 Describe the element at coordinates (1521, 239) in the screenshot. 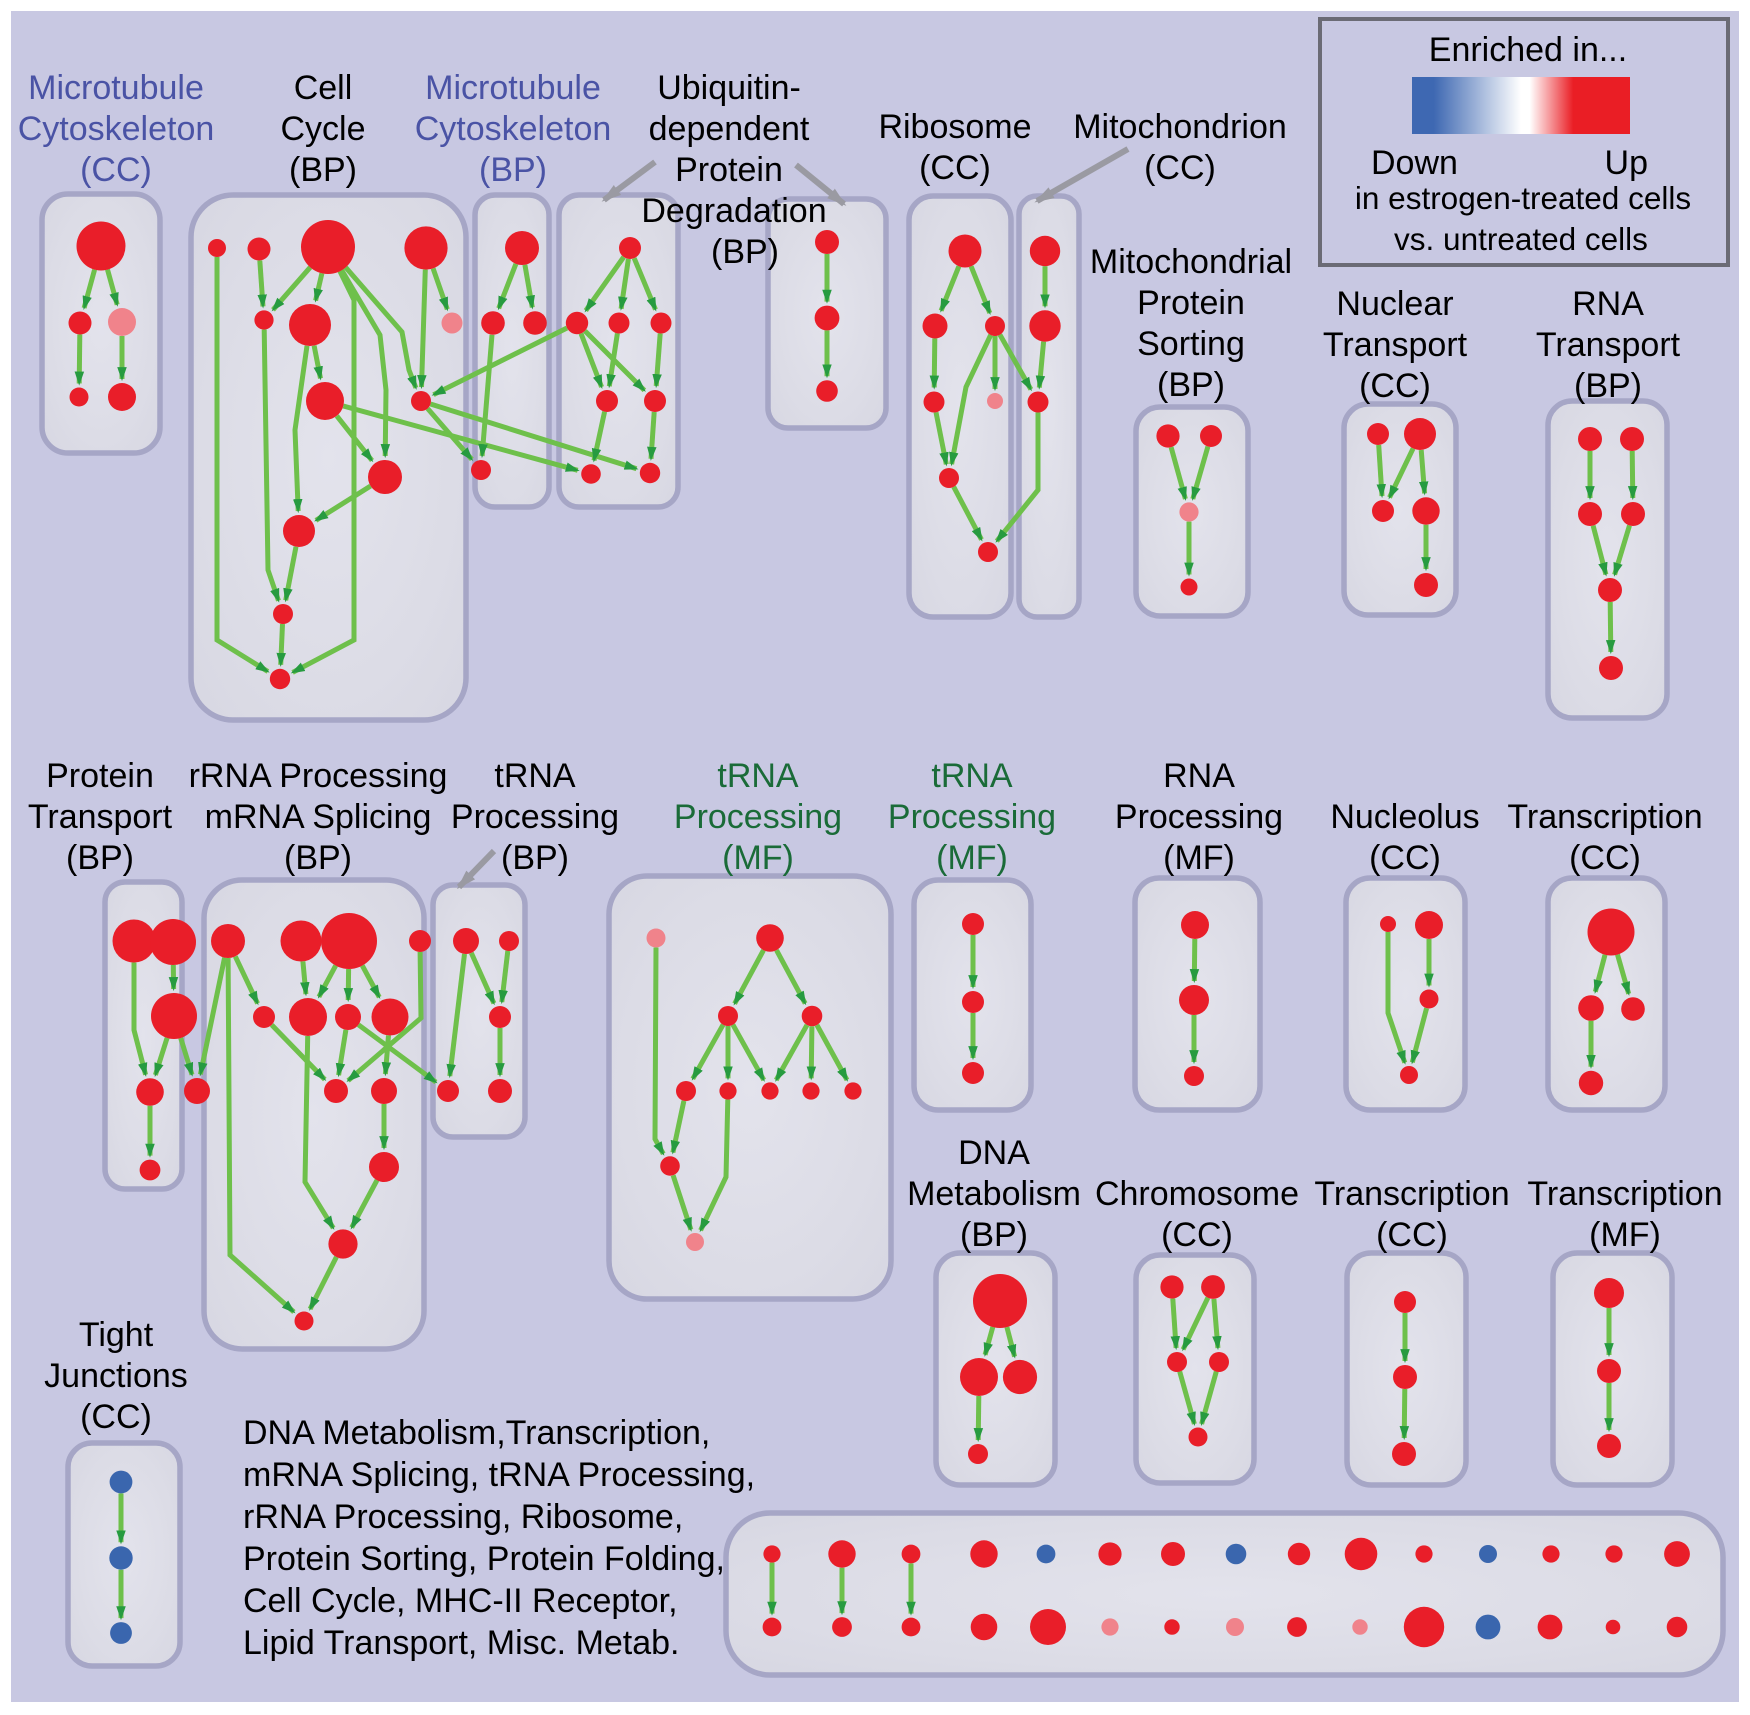

I see `svg-text: vs. untreated cells` at that location.